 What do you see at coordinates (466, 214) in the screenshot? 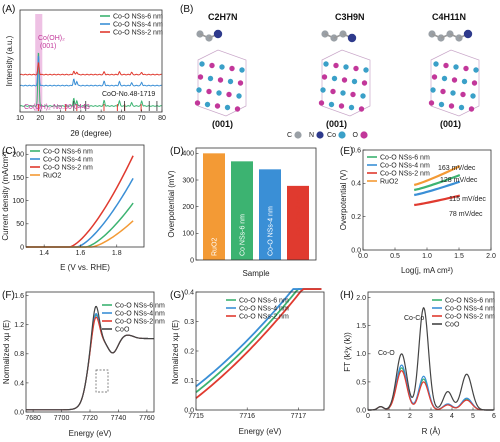
I see `tafel-2nm-label: 78 mV/dec` at bounding box center [466, 214].